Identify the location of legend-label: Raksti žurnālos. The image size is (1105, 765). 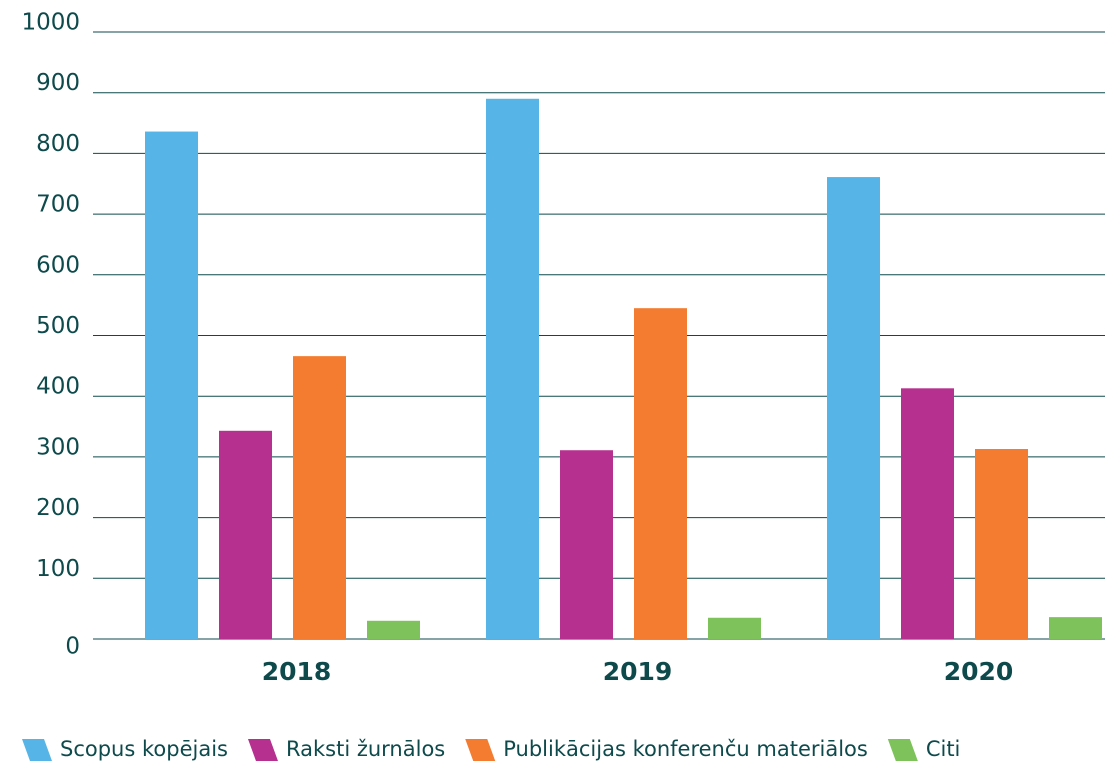
(365, 749).